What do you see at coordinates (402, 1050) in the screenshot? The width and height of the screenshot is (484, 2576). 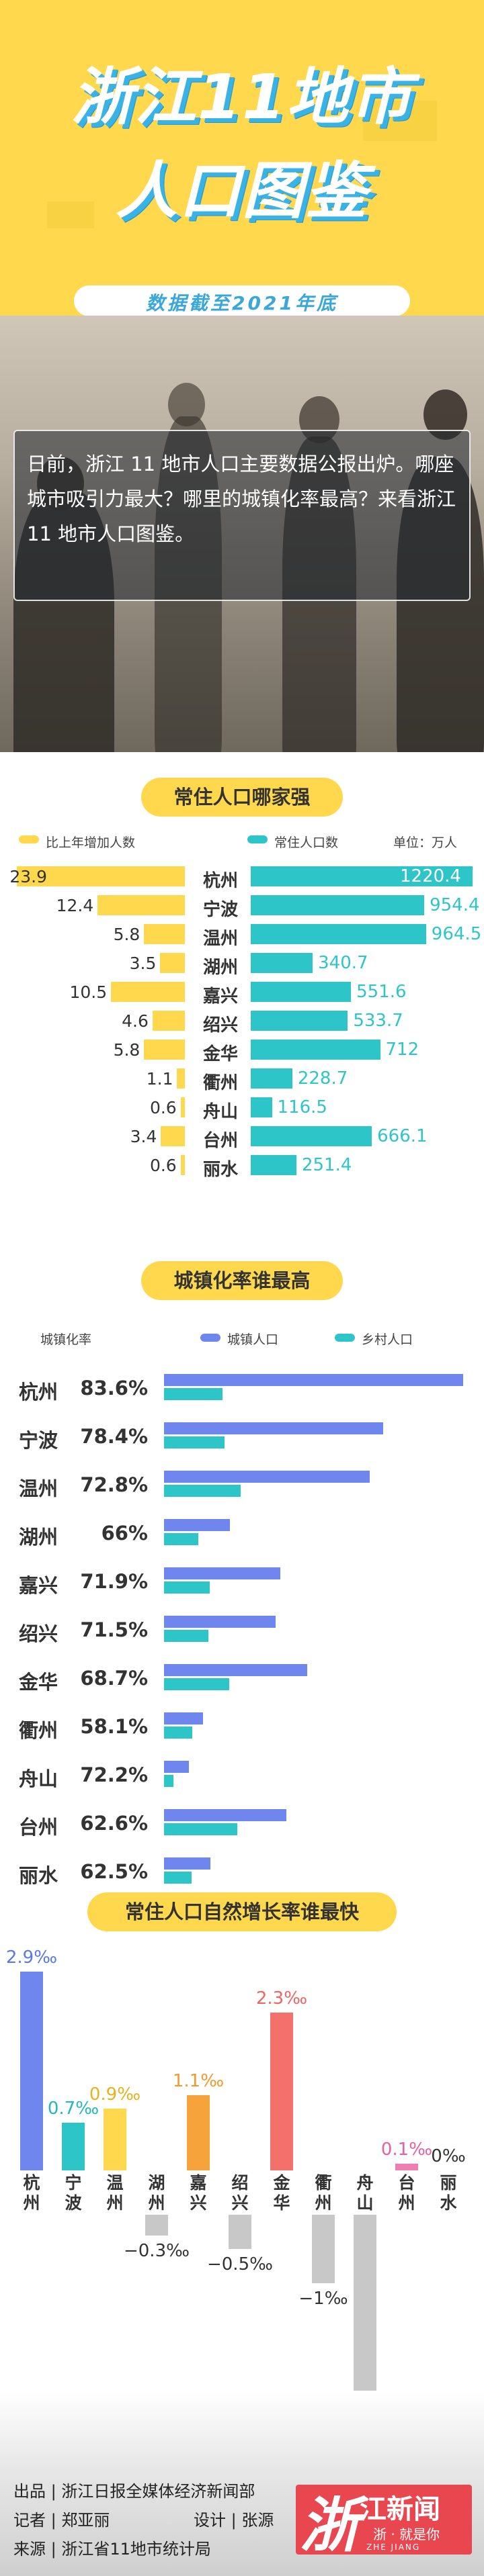 I see `value-population: 712` at bounding box center [402, 1050].